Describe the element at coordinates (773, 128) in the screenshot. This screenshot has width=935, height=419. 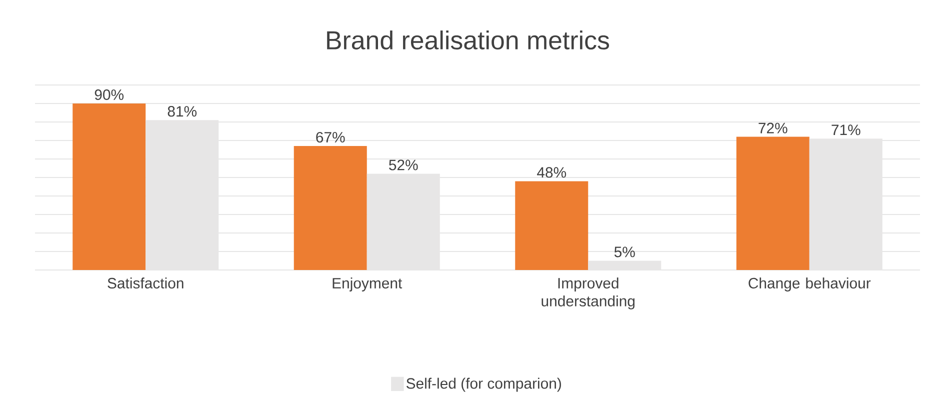
I see `data-label: 72%` at that location.